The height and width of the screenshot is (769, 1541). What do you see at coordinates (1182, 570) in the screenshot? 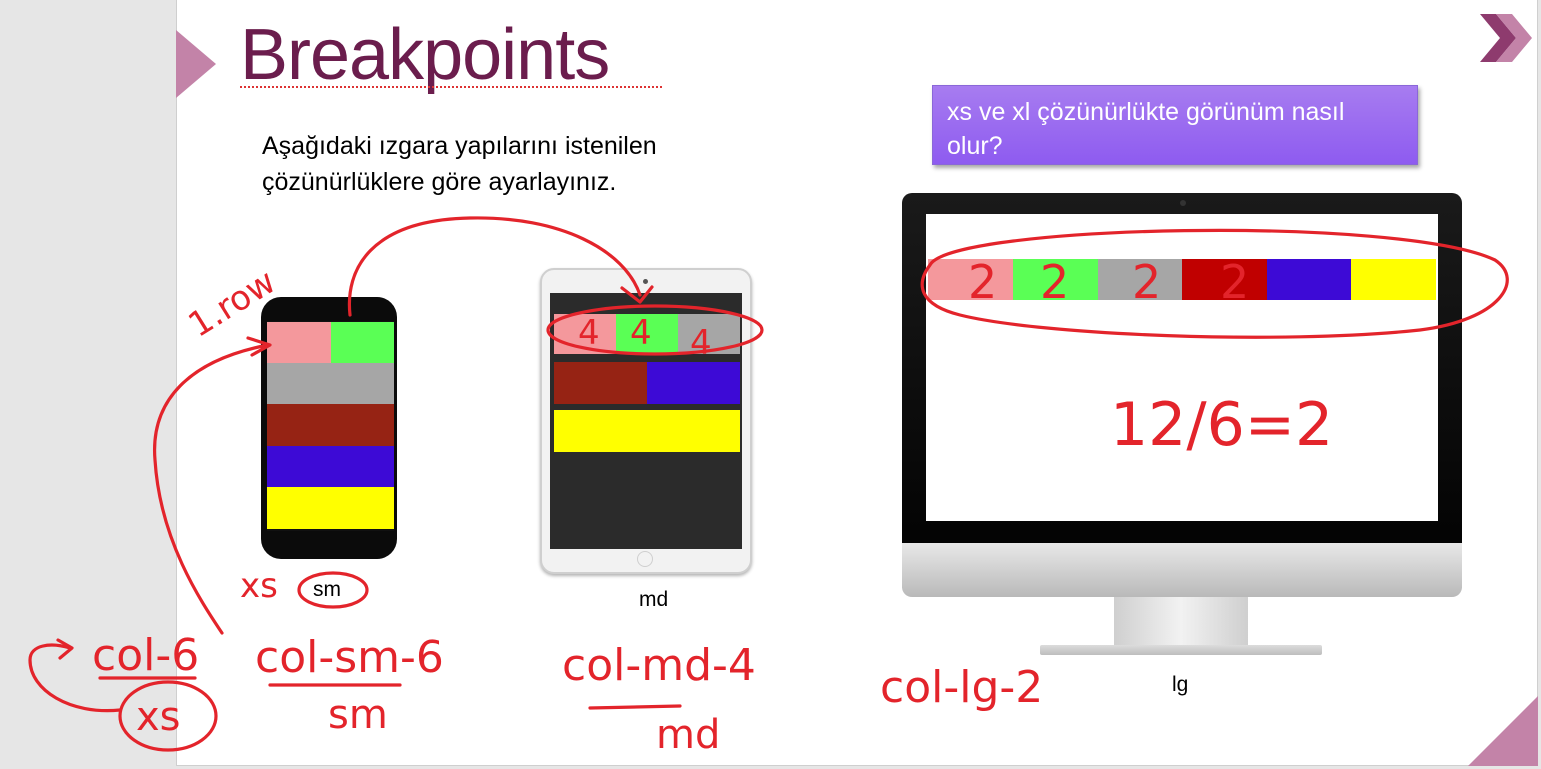
I see `monitor-chin` at bounding box center [1182, 570].